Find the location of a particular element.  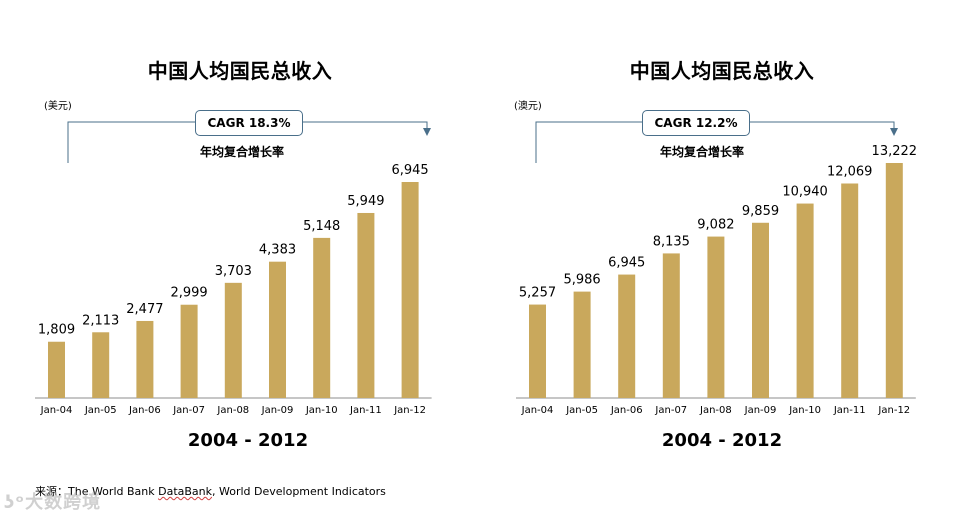

source-databank: DataBank is located at coordinates (185, 491).